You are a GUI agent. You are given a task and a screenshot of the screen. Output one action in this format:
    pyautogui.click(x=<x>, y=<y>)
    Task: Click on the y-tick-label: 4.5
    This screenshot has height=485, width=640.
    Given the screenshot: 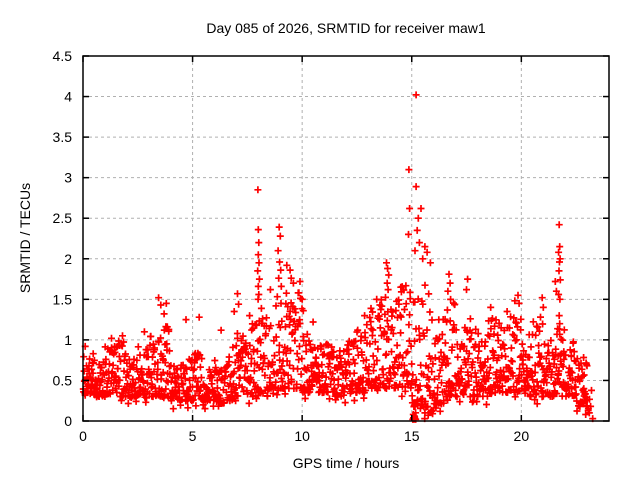 What is the action you would take?
    pyautogui.click(x=63, y=56)
    